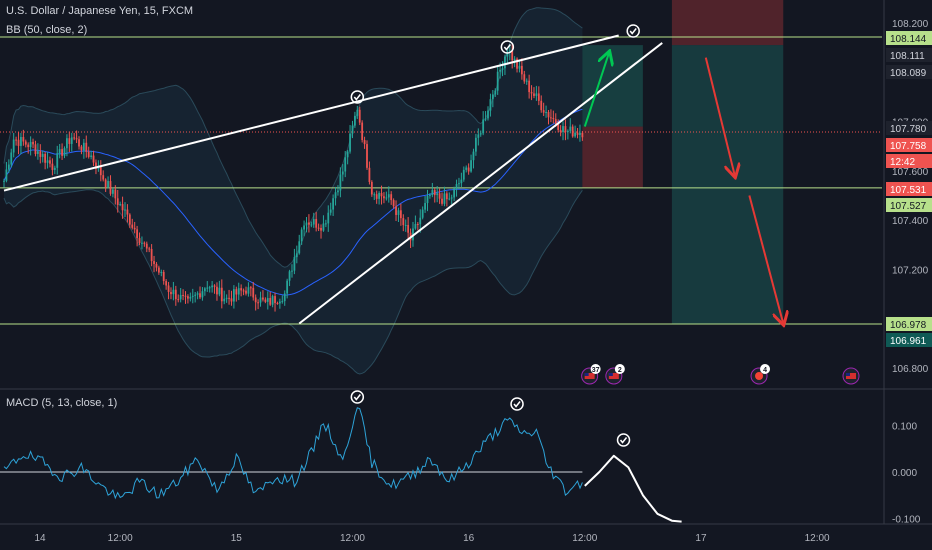 This screenshot has height=550, width=932. I want to click on check-icon-macd-projection, so click(623, 440).